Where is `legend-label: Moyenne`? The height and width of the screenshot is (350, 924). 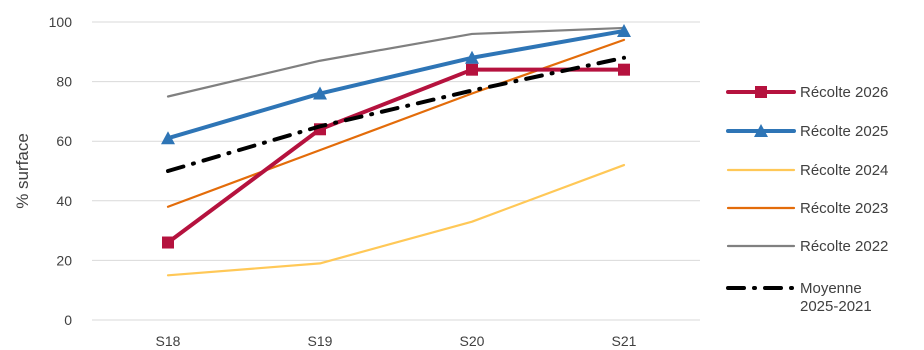
legend-label: Moyenne is located at coordinates (831, 288).